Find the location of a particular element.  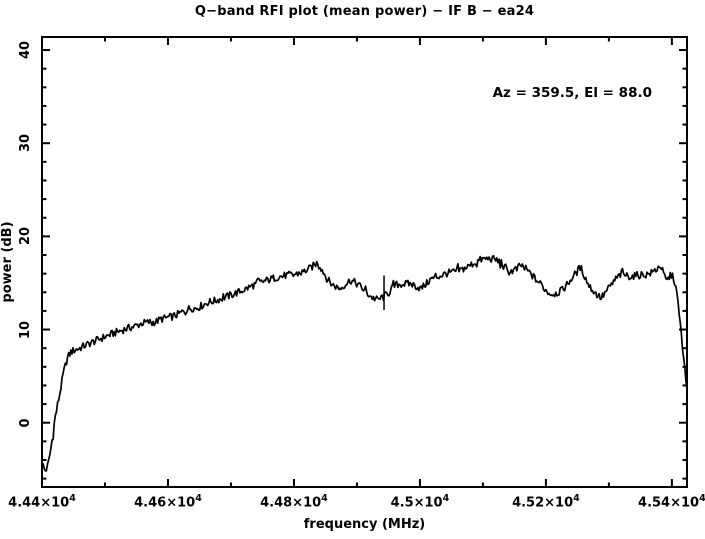

x-tick-label: 4.52×104 is located at coordinates (546, 502).